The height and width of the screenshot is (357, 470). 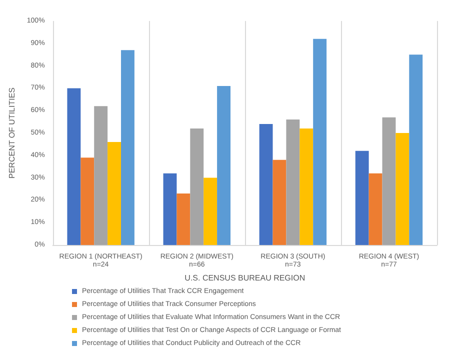 What do you see at coordinates (245, 277) in the screenshot?
I see `x-axis-title: U.S. CENSUS BUREAU REGION` at bounding box center [245, 277].